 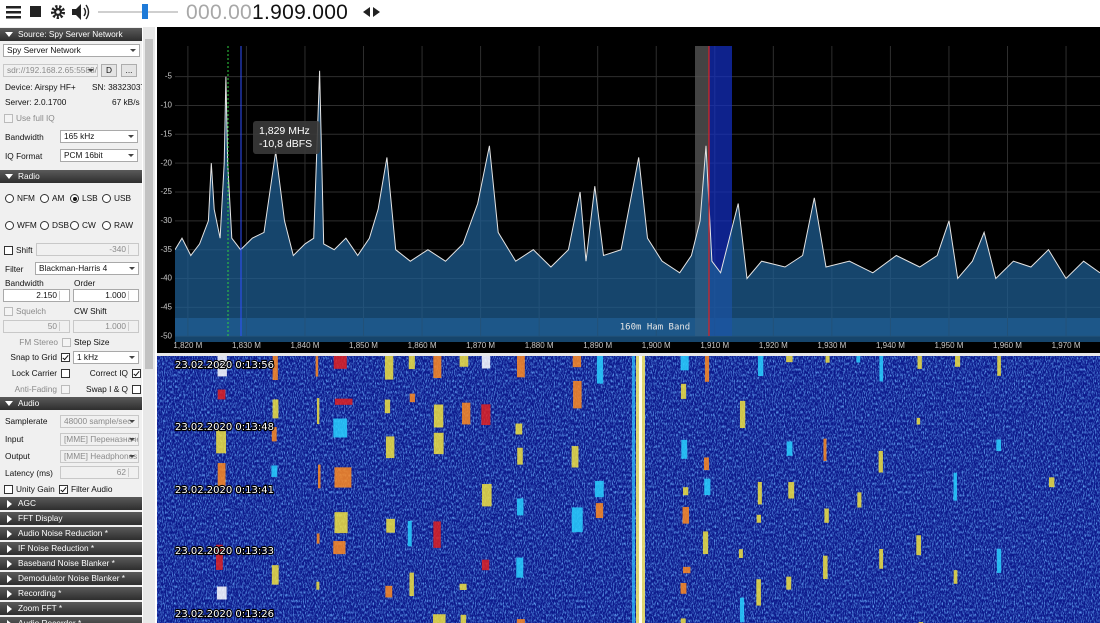 What do you see at coordinates (71, 608) in the screenshot?
I see `section-header: Zoom FFT *` at bounding box center [71, 608].